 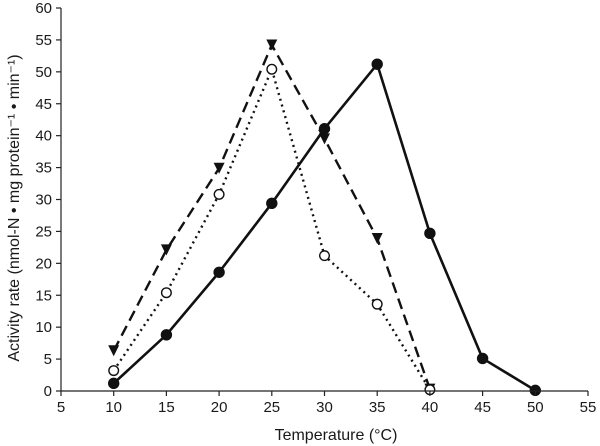 What do you see at coordinates (43, 104) in the screenshot?
I see `y-tick-label: 45` at bounding box center [43, 104].